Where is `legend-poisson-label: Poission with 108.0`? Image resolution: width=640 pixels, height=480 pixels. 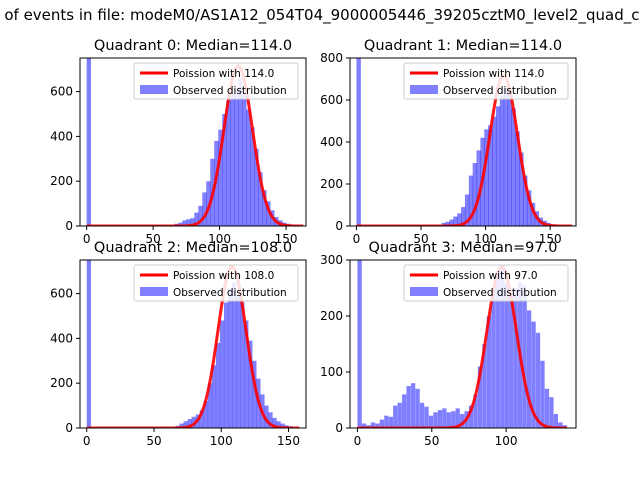 legend-poisson-label: Poission with 108.0 is located at coordinates (223, 276).